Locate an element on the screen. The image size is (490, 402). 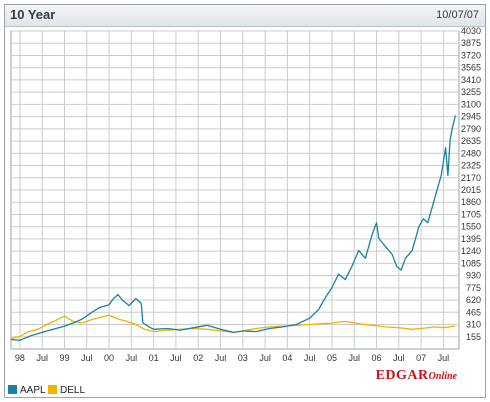
x-tick-label-17: Jul is located at coordinates (399, 358).